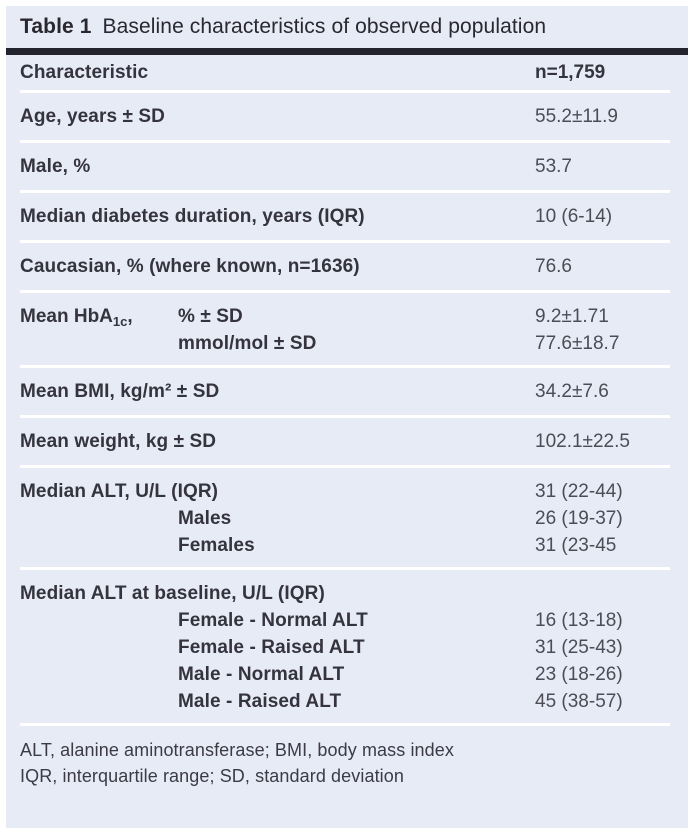 Image resolution: width=695 pixels, height=836 pixels. I want to click on alt-baseline-male-normal-value: 23 (18-26), so click(579, 674).